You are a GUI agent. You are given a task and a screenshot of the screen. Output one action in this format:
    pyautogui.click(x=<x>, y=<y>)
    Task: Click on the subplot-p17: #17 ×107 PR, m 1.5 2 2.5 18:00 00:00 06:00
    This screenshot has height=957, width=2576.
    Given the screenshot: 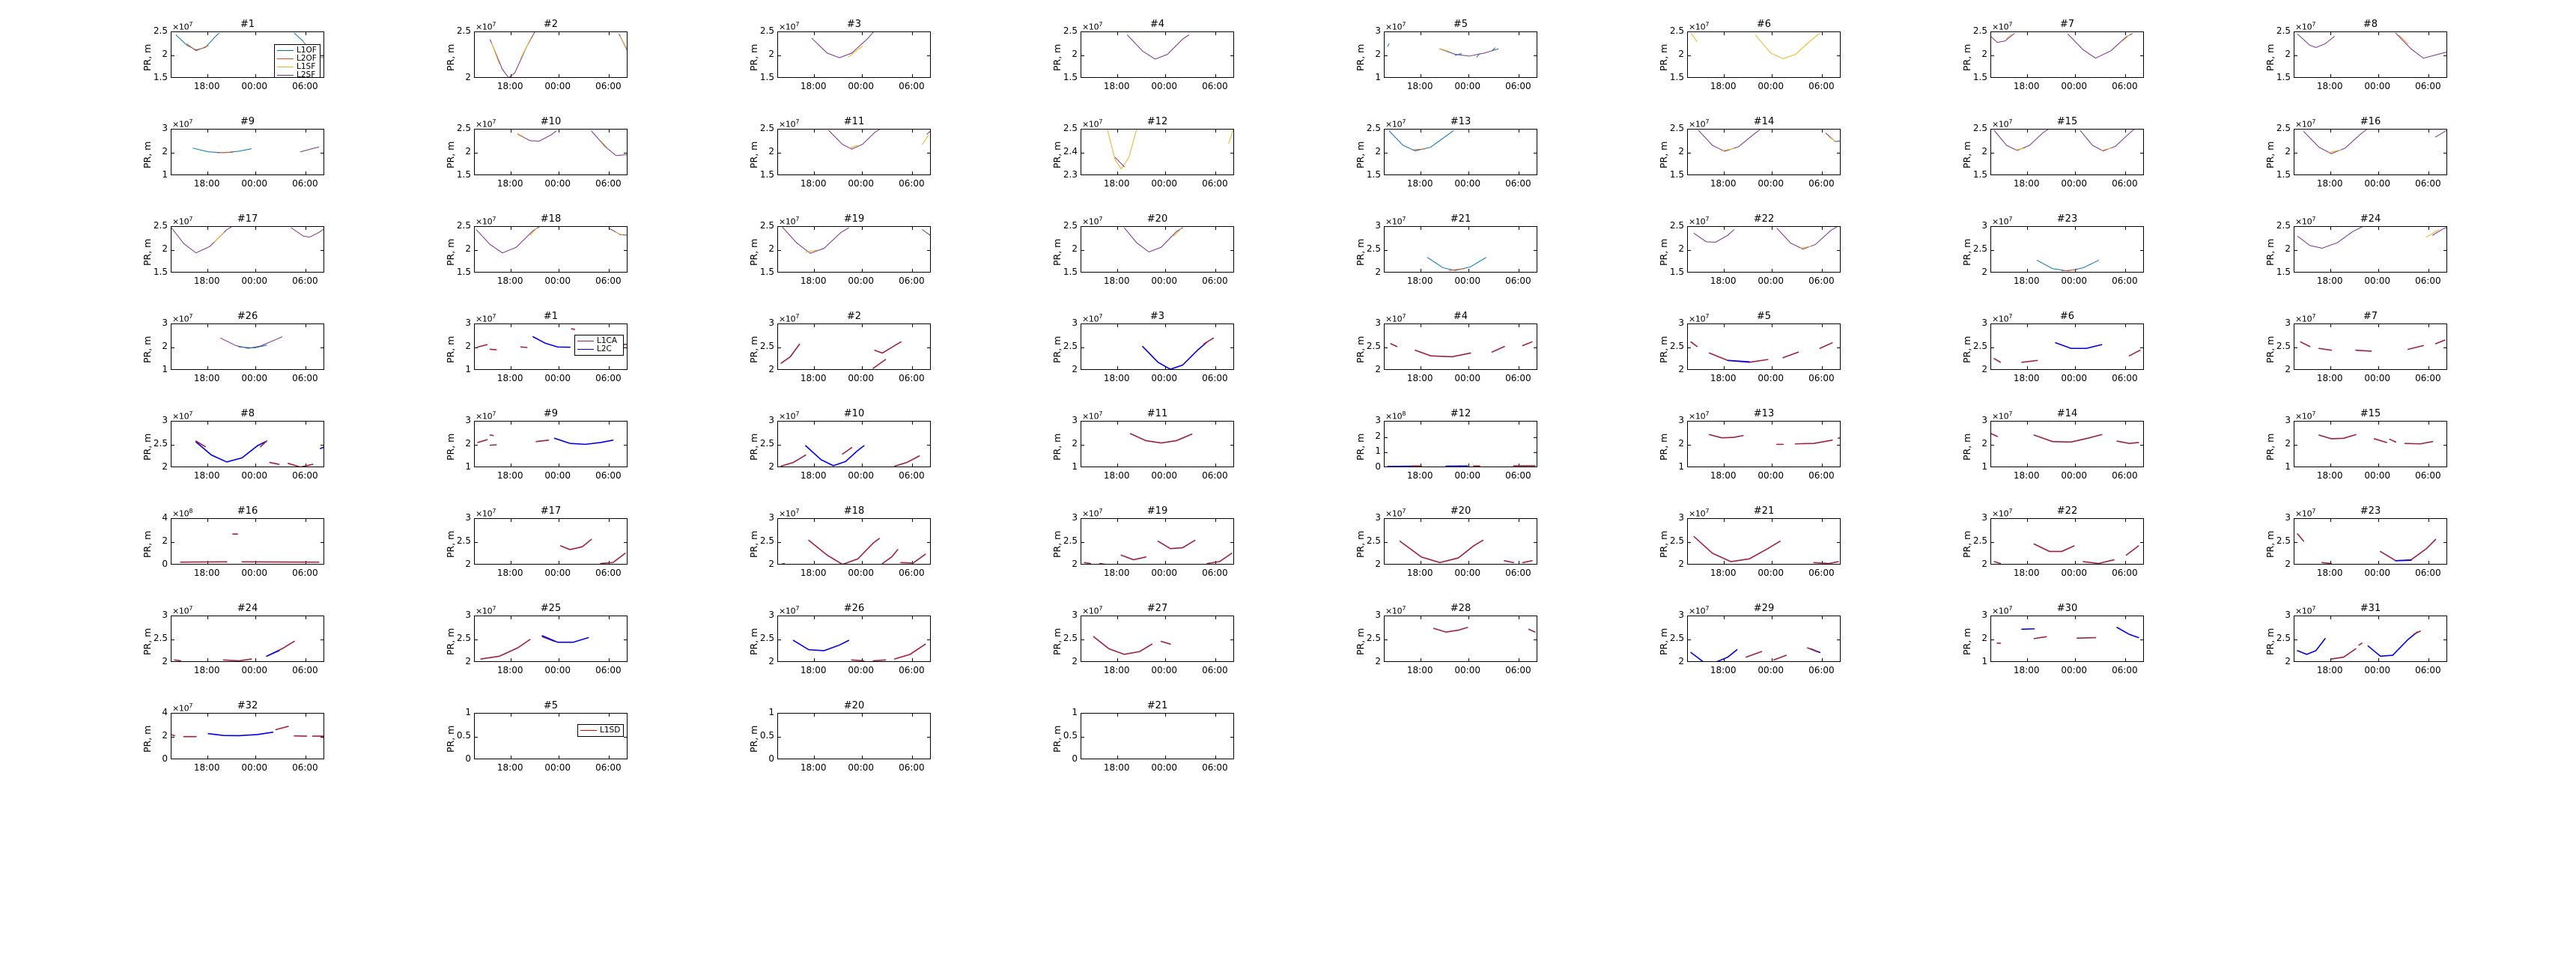 What is the action you would take?
    pyautogui.click(x=286, y=259)
    